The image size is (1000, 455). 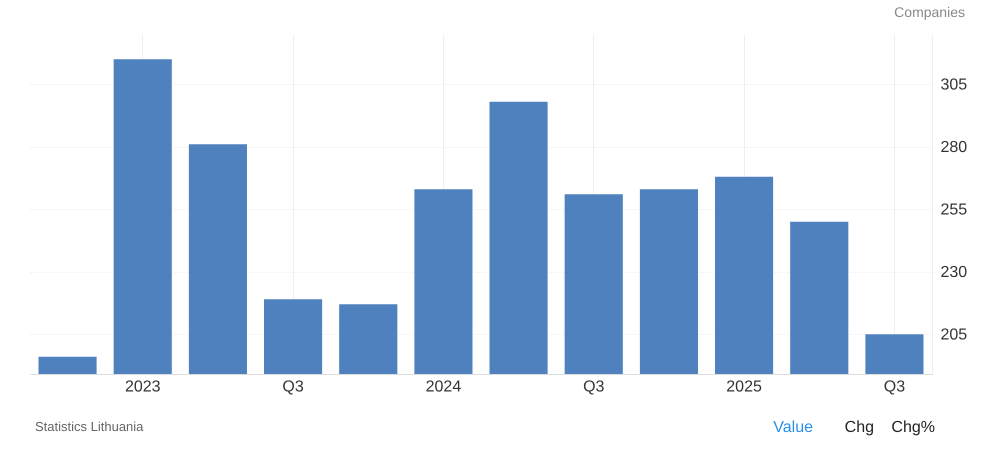 I want to click on text: Chg%, so click(x=913, y=427).